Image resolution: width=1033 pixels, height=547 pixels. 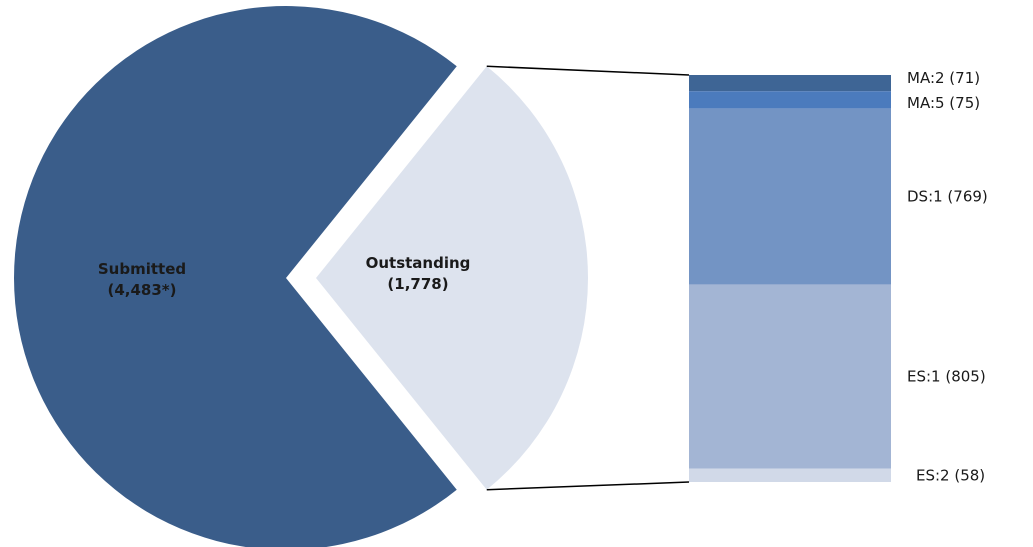 What do you see at coordinates (946, 377) in the screenshot?
I see `bar-label-es-1-805: ES:1 (805)` at bounding box center [946, 377].